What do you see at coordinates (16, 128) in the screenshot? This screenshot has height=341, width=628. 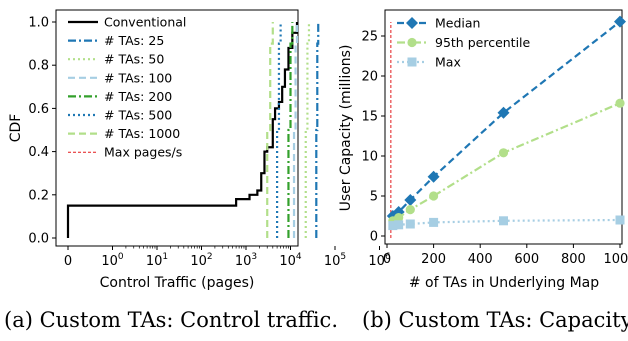 I see `cdf-y-axis-label: CDF` at bounding box center [16, 128].